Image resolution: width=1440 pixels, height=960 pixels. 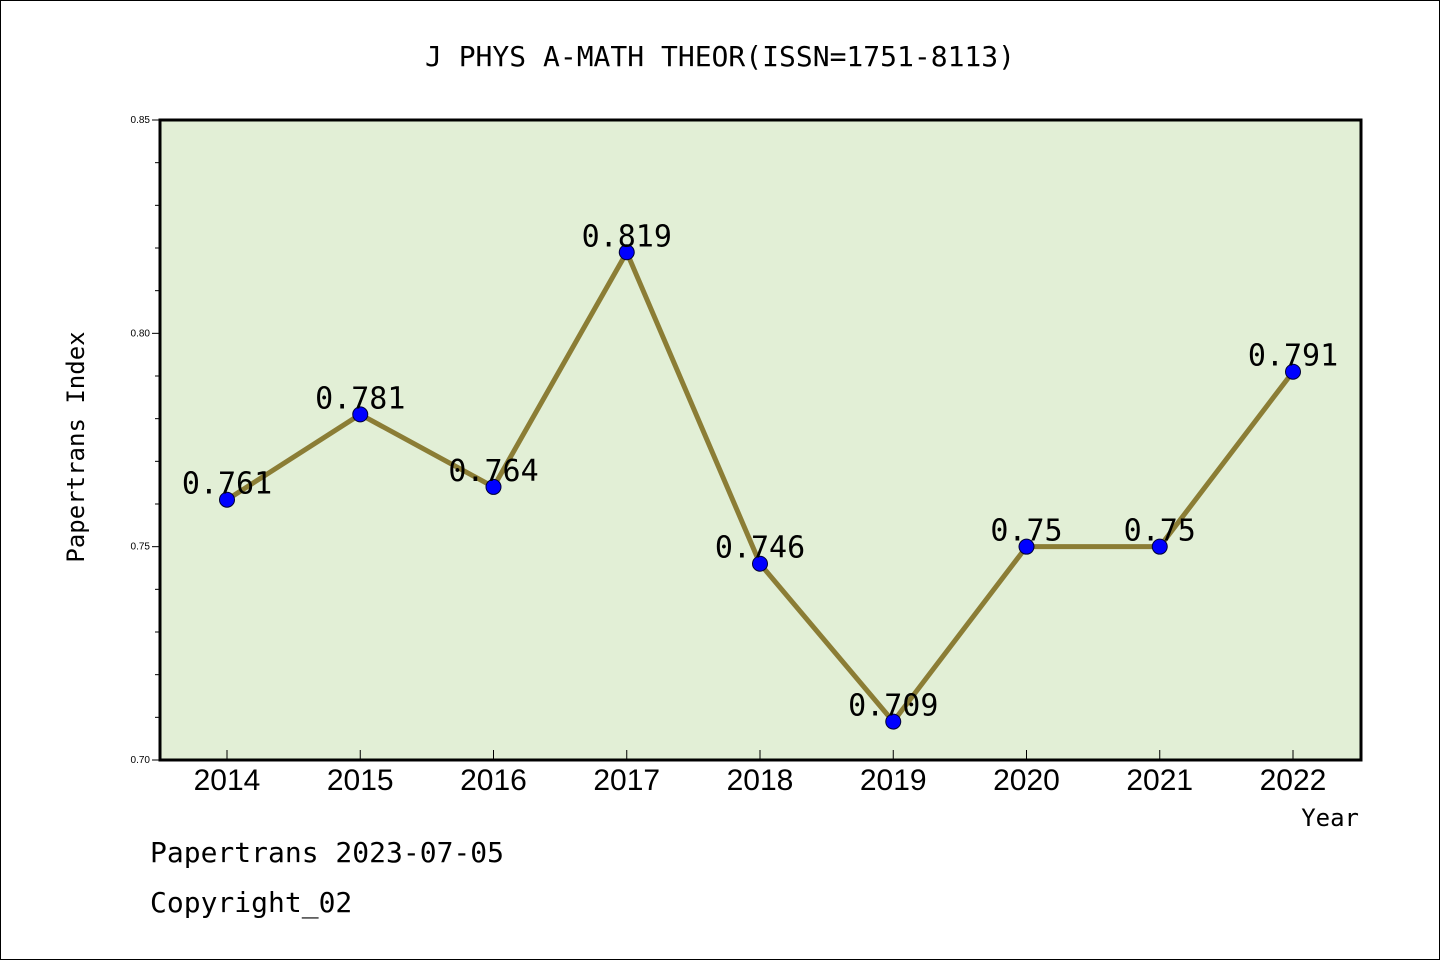 What do you see at coordinates (493, 780) in the screenshot?
I see `x-tick-label: 2016` at bounding box center [493, 780].